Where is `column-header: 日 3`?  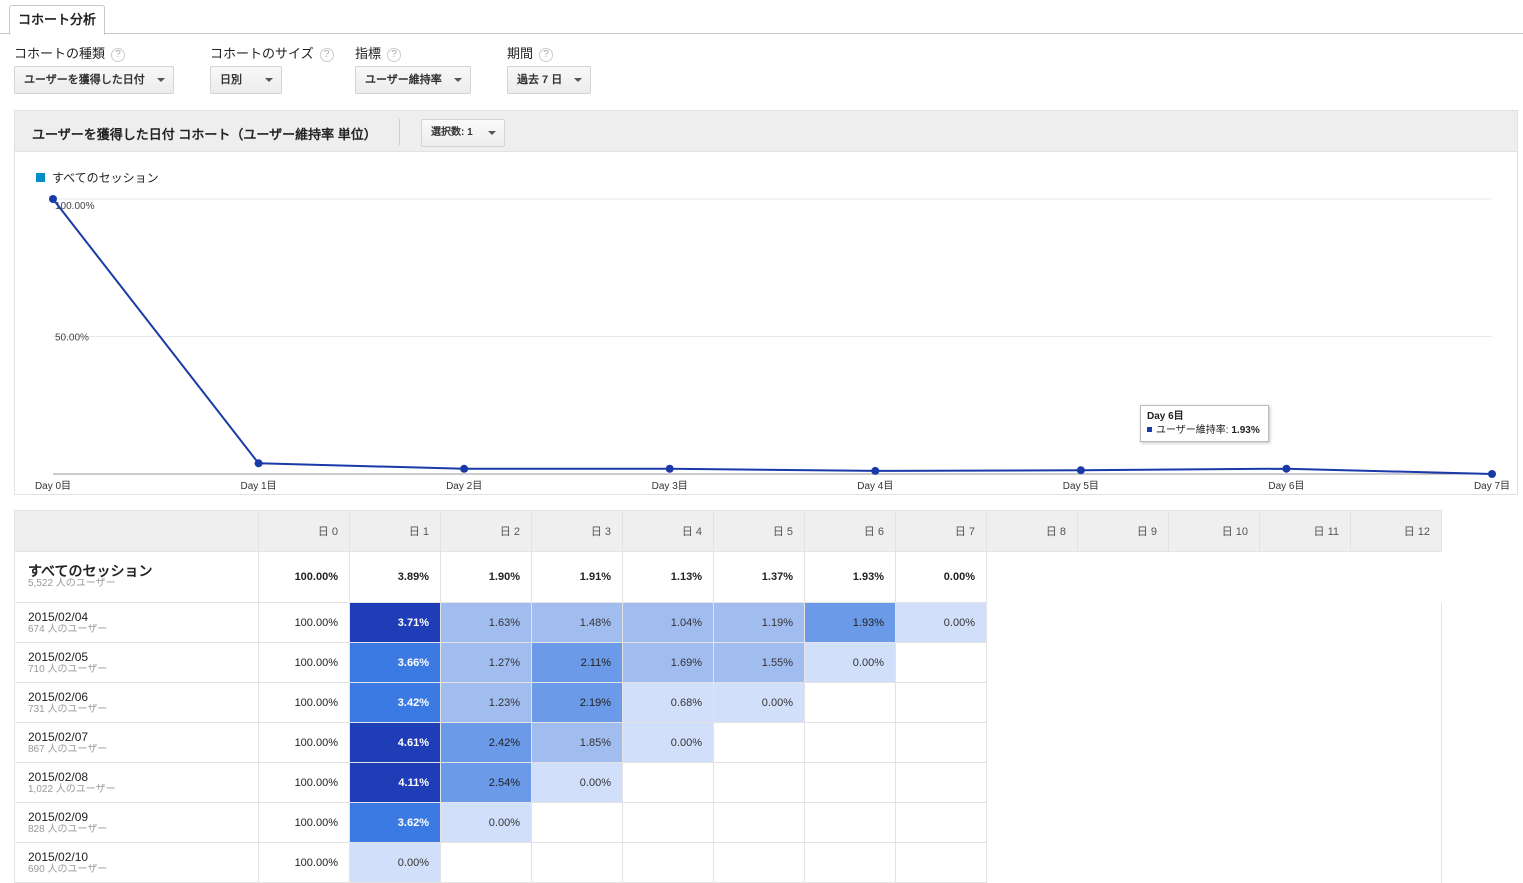 column-header: 日 3 is located at coordinates (577, 531).